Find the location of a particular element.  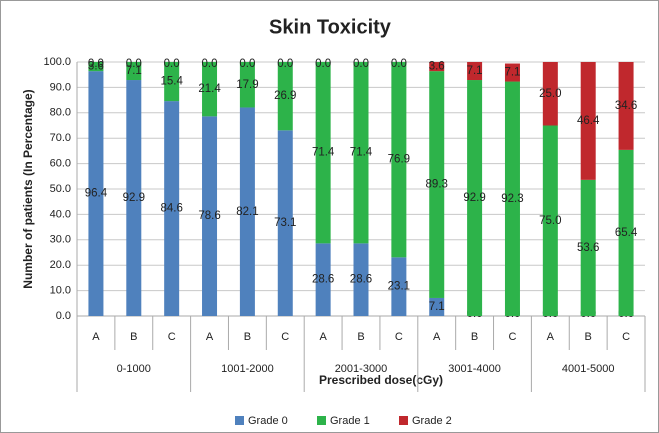

group-label: 3001-4000 is located at coordinates (474, 369).